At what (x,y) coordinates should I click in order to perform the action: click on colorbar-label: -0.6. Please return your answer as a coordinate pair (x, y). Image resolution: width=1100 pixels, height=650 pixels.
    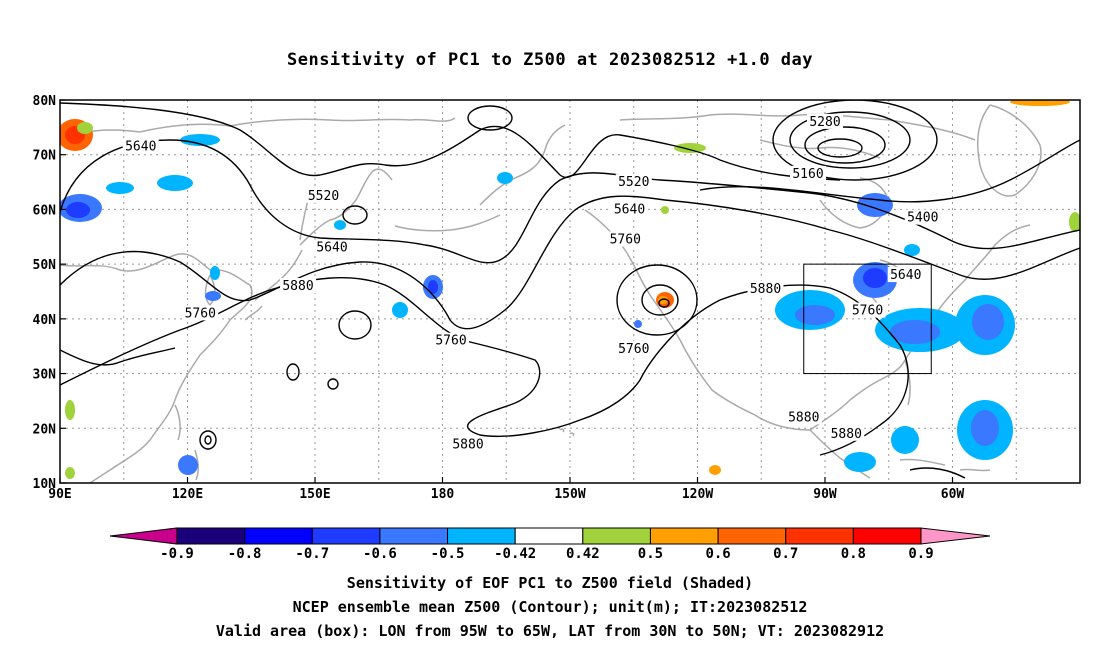
    Looking at the image, I should click on (380, 554).